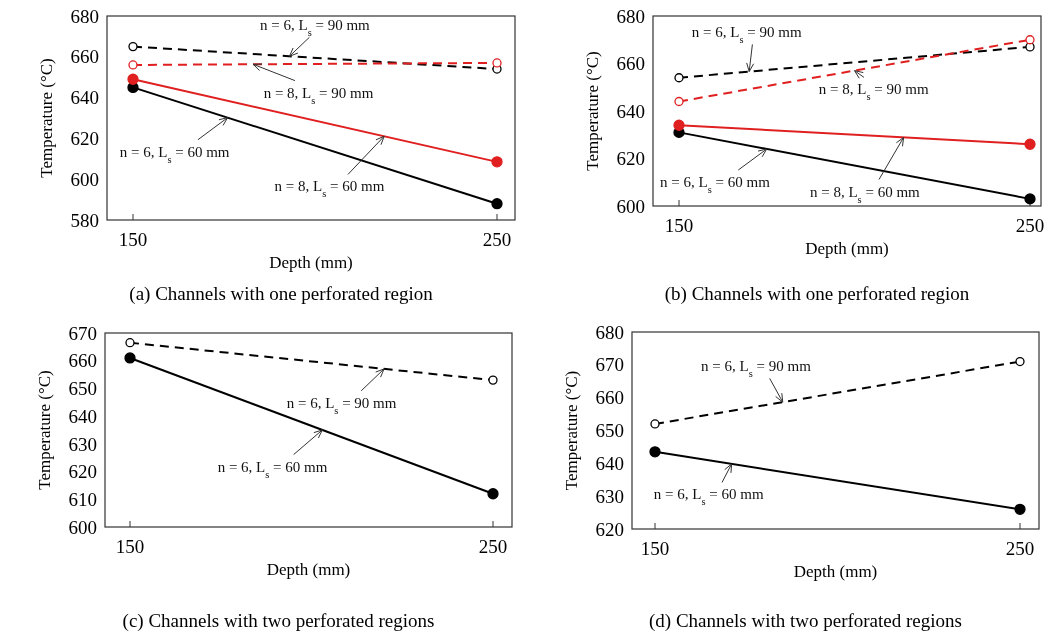 This screenshot has height=639, width=1051. What do you see at coordinates (82, 499) in the screenshot?
I see `y-tick-label: 610` at bounding box center [82, 499].